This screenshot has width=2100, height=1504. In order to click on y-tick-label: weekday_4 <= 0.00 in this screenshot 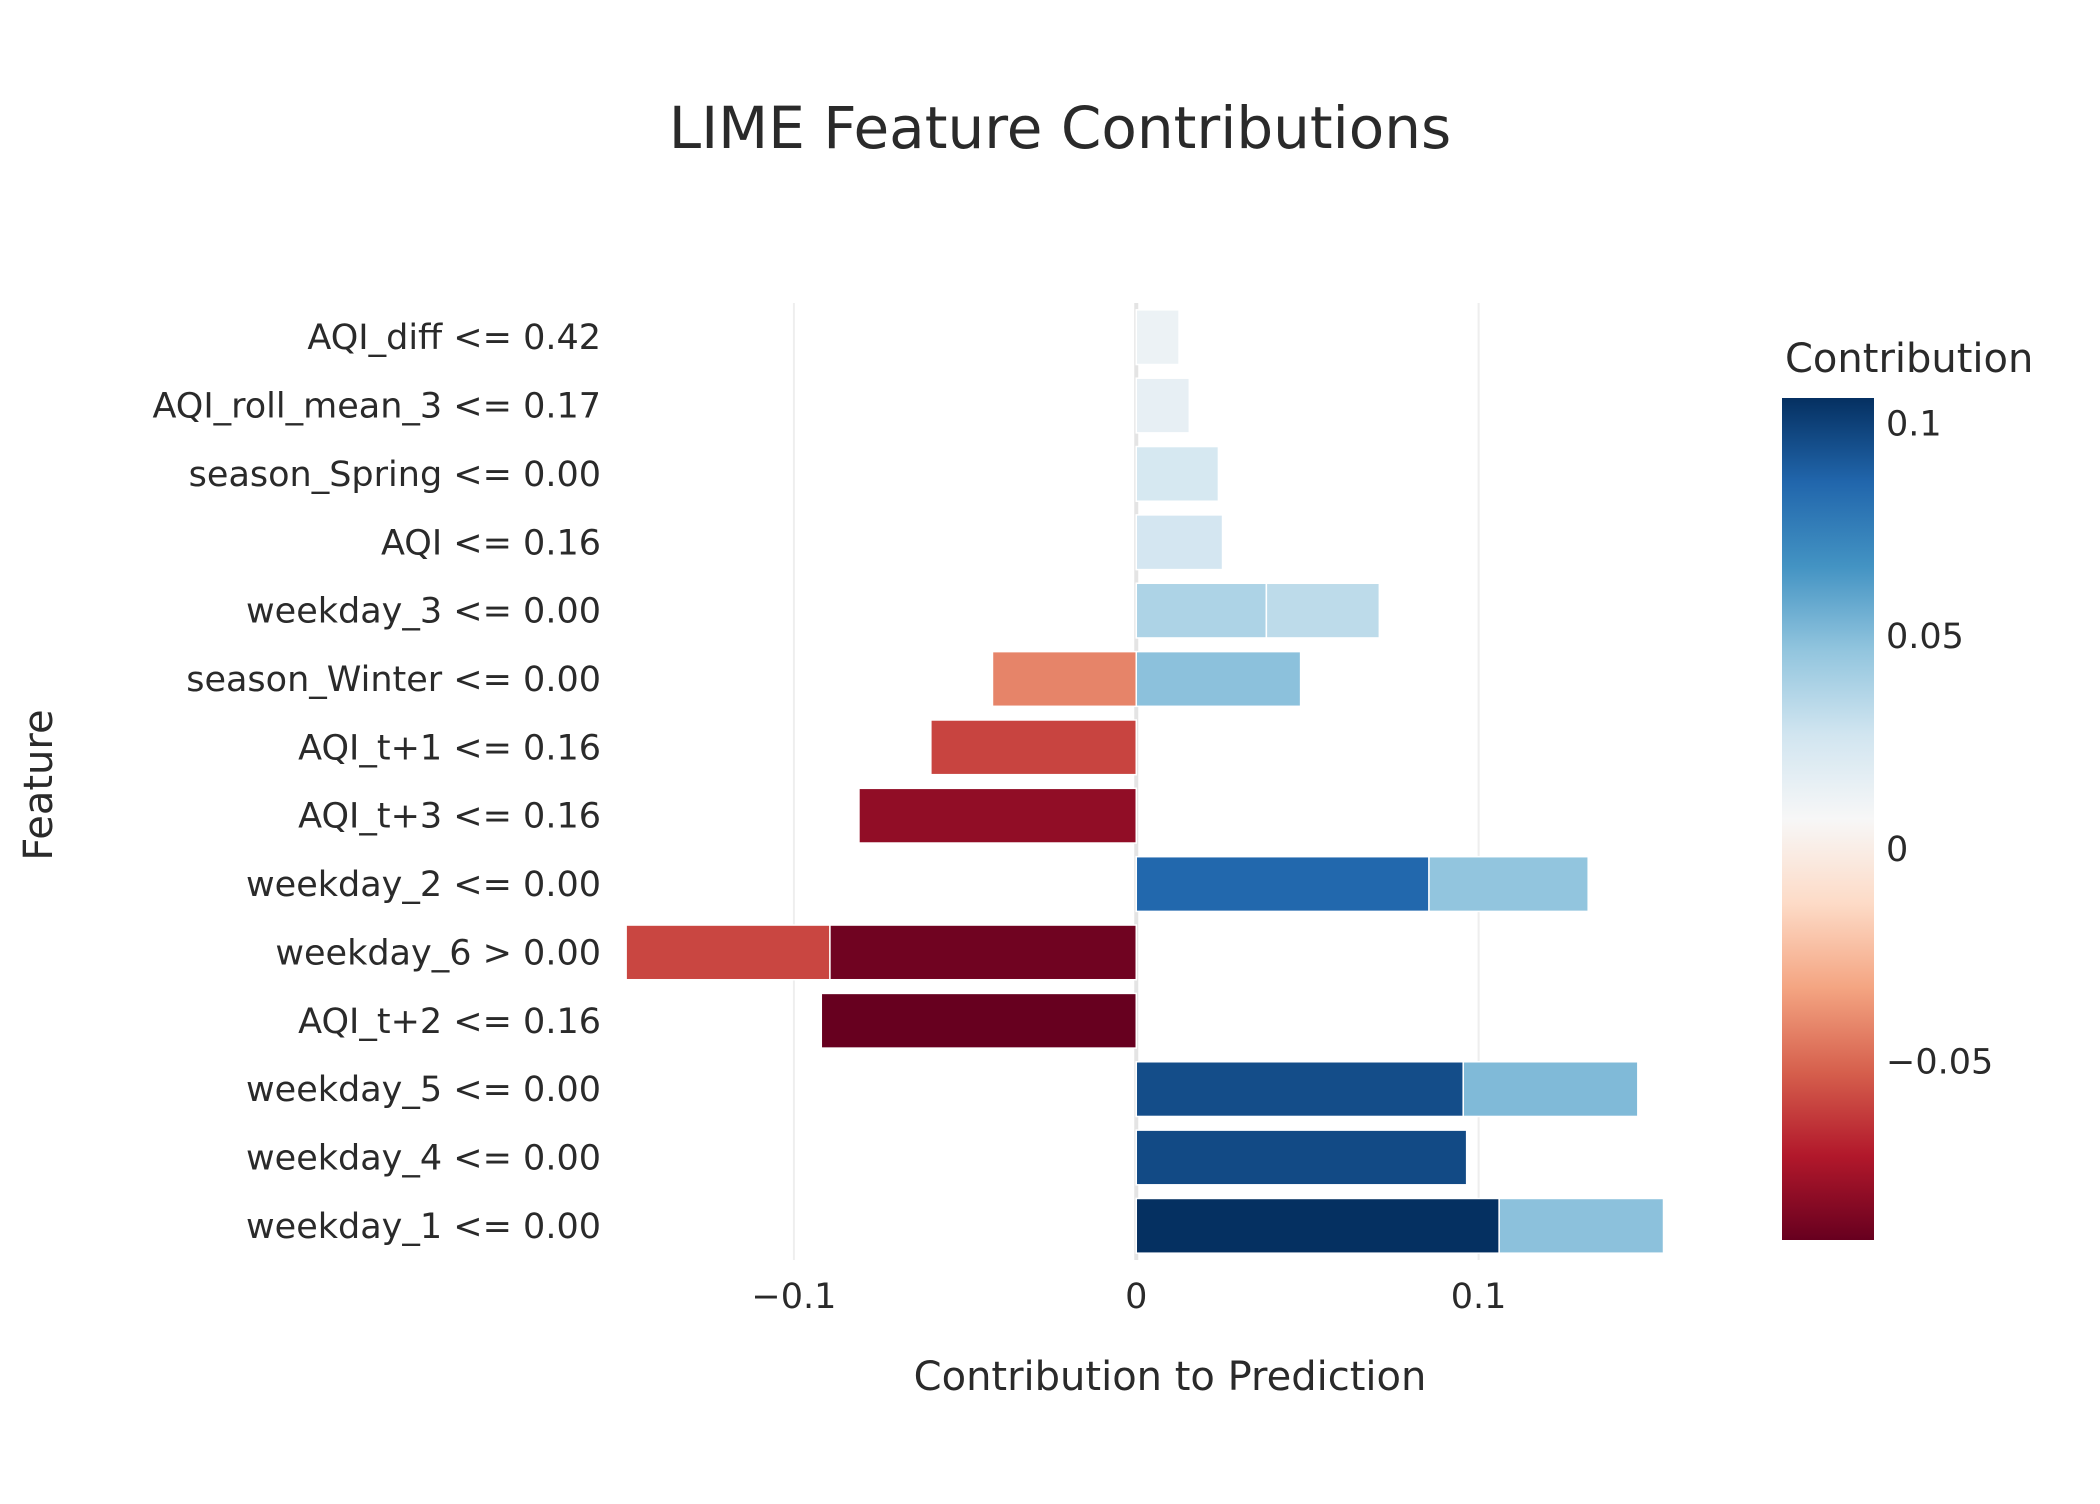, I will do `click(423, 1158)`.